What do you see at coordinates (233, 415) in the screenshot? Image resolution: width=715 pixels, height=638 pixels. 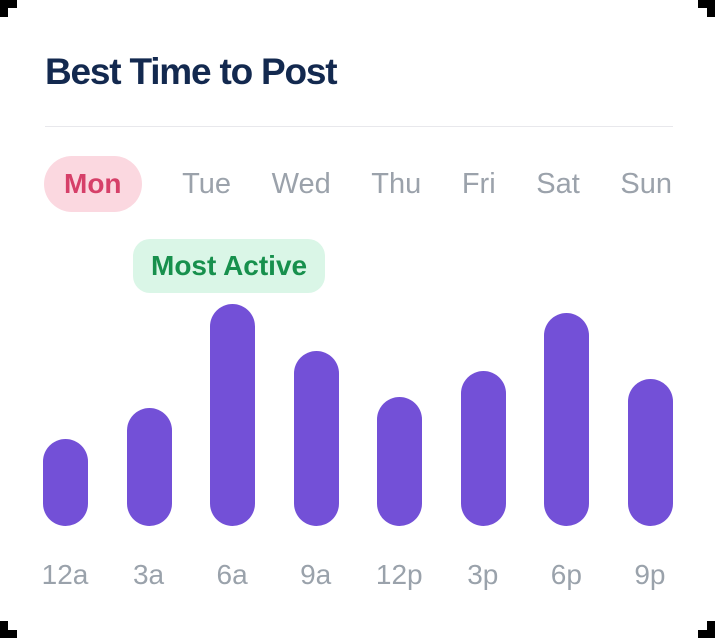 I see `activity-bar-6a` at bounding box center [233, 415].